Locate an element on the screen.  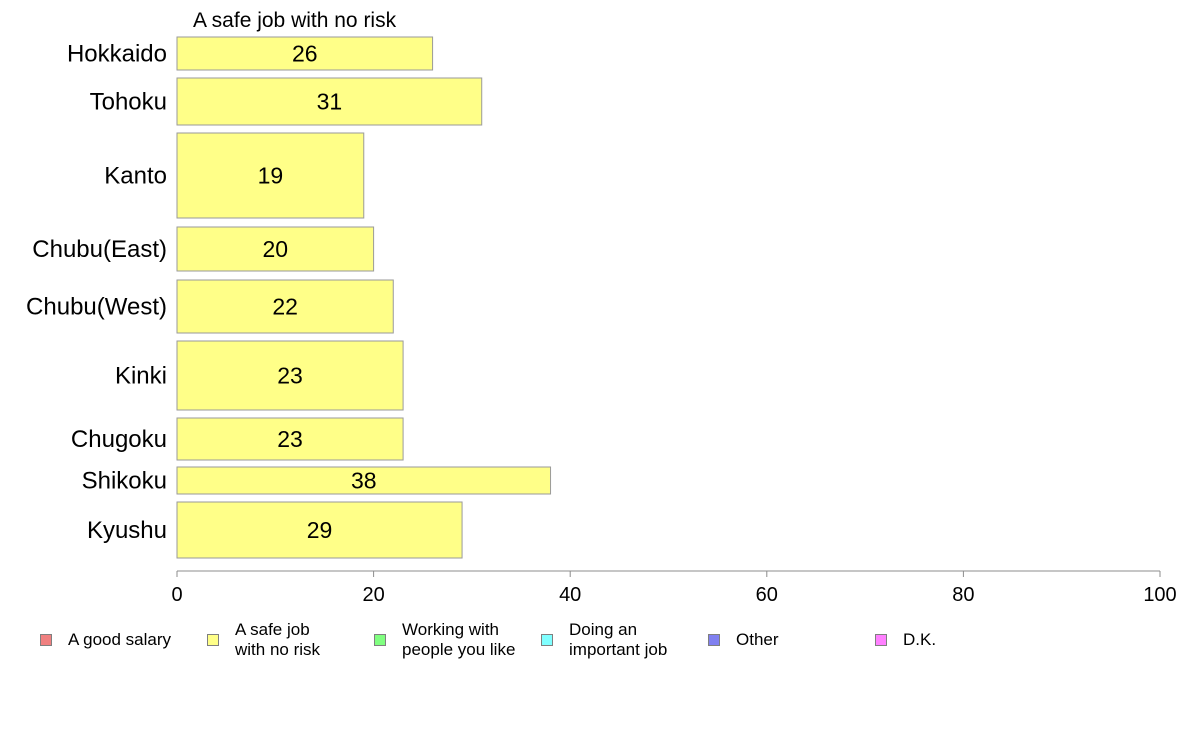
chart-title: A safe job with no risk is located at coordinates (295, 20).